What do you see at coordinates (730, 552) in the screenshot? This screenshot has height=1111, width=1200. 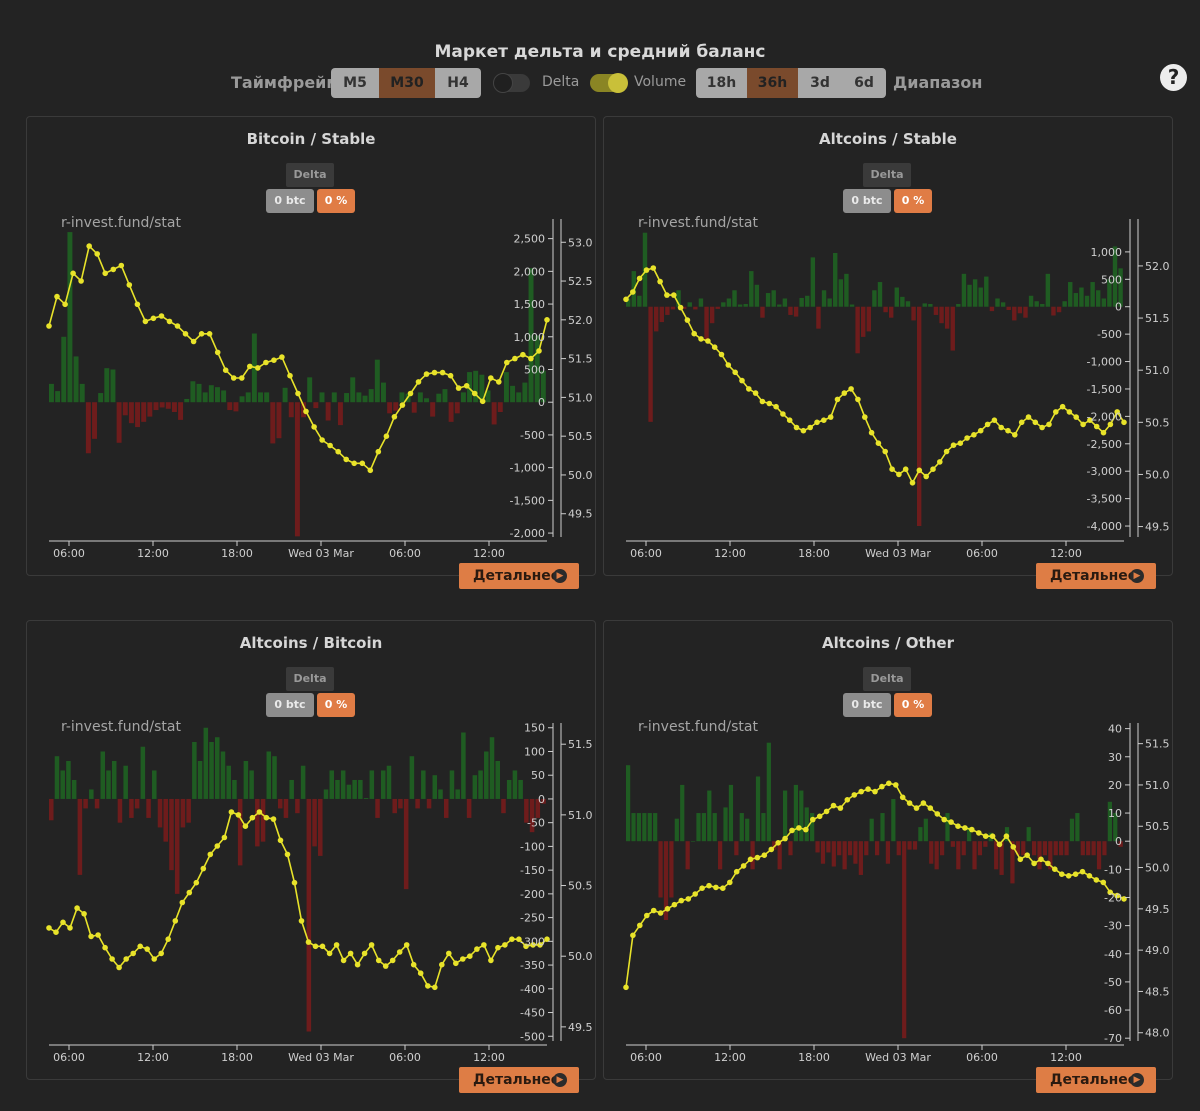 I see `x-axis-tick-label: 12:00` at bounding box center [730, 552].